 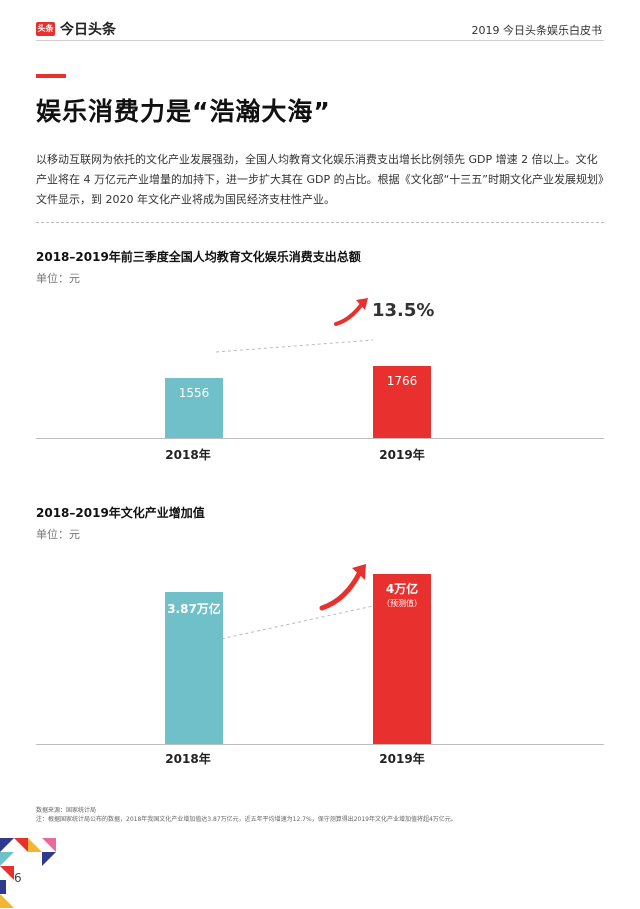 I want to click on chart2-title: 2018–2019年文化产业增加值, so click(x=120, y=513).